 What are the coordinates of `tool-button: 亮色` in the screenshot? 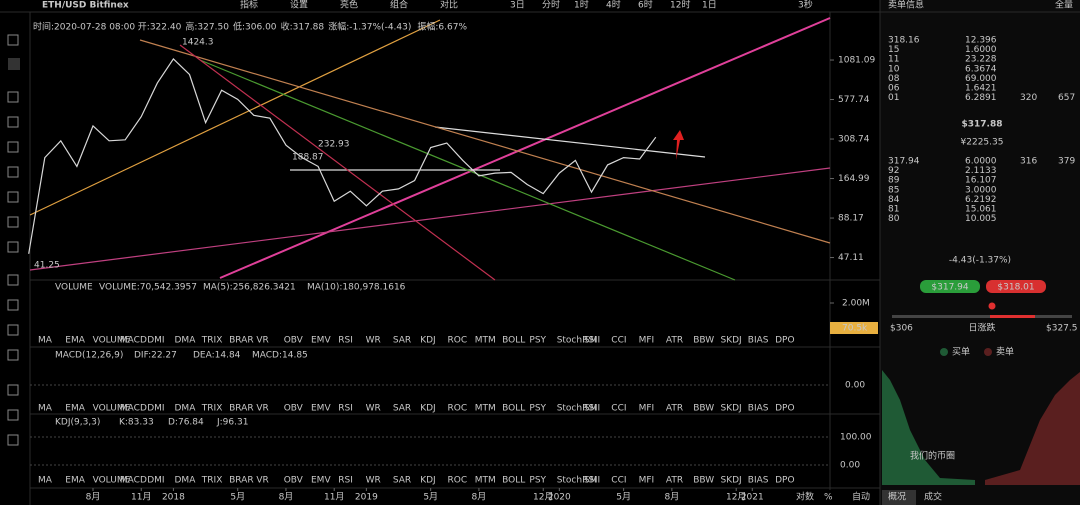 It's located at (349, 5).